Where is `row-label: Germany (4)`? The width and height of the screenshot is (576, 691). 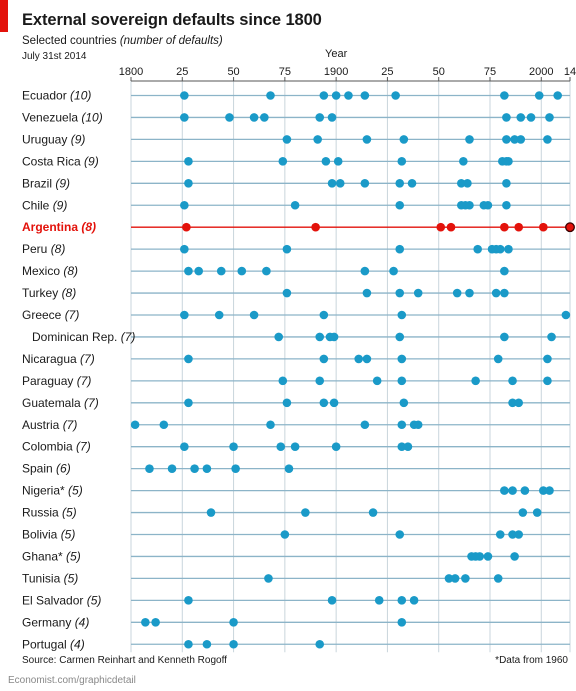
row-label: Germany (4) is located at coordinates (55, 622).